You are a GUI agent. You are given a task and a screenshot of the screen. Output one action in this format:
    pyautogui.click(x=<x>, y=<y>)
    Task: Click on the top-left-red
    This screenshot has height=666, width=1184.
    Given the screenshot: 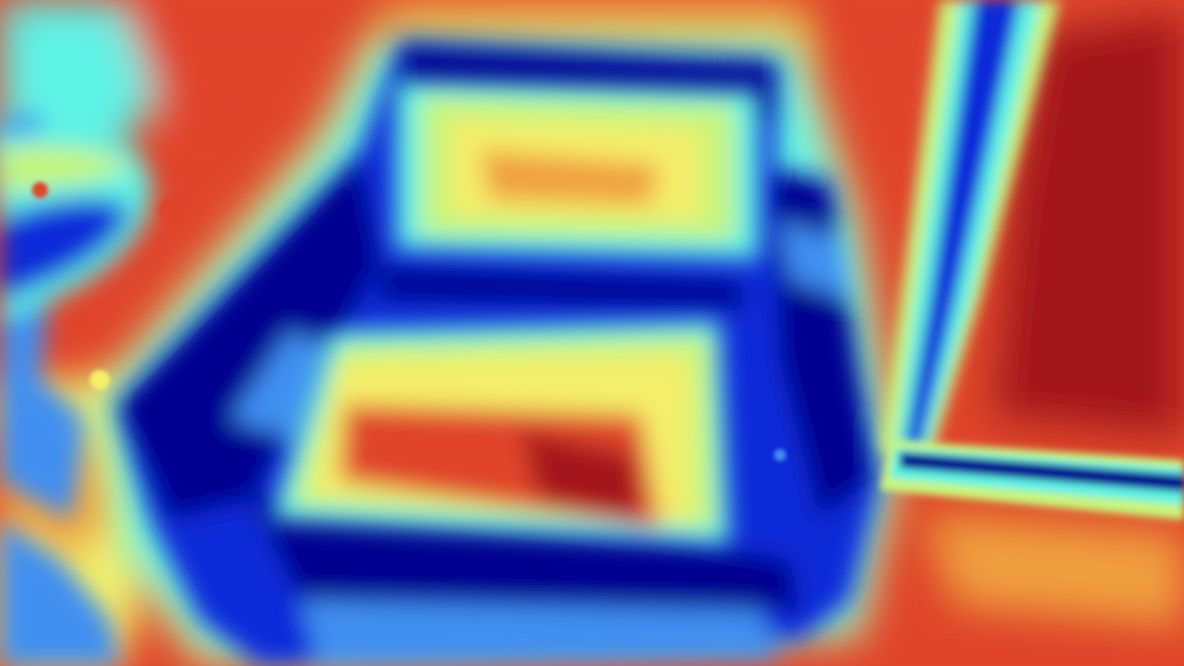 What is the action you would take?
    pyautogui.click(x=250, y=75)
    